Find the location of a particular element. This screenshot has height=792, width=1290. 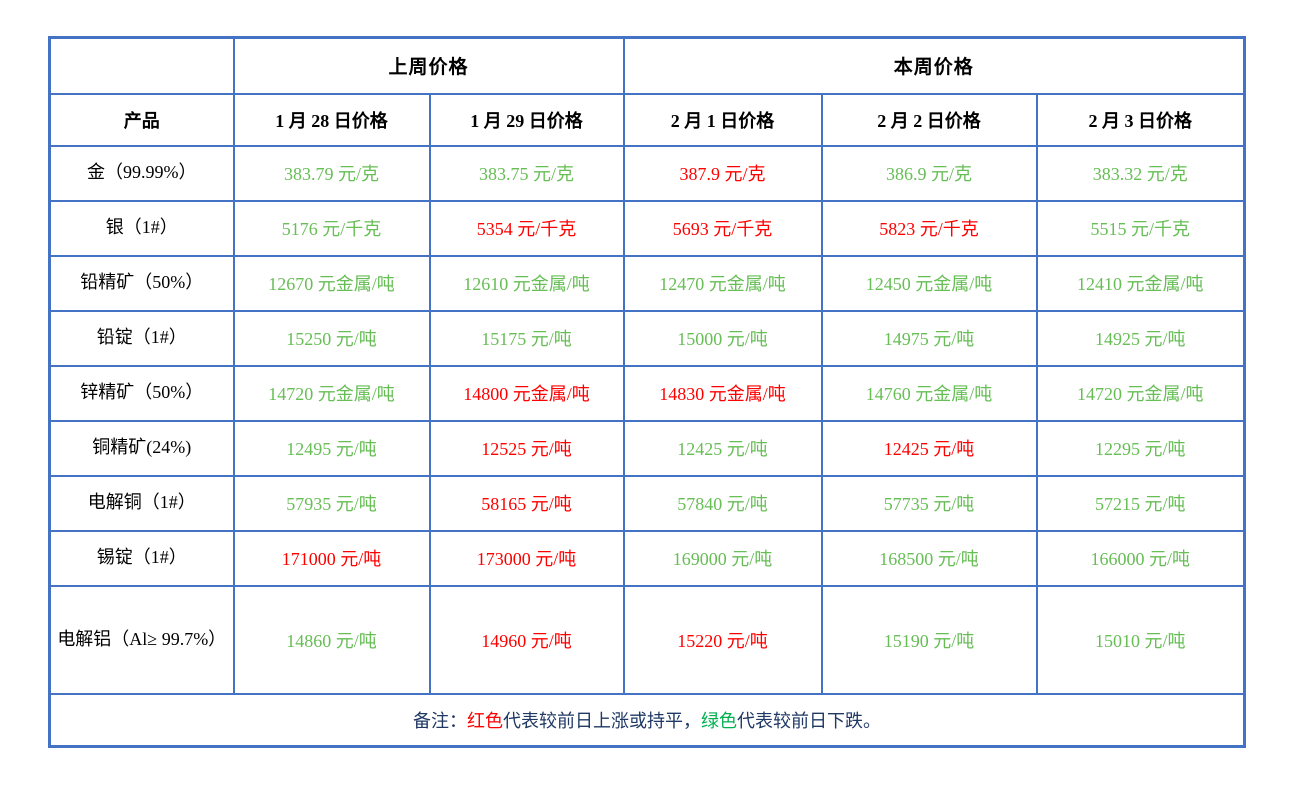

last-week-header: 上周价格 is located at coordinates (428, 65).